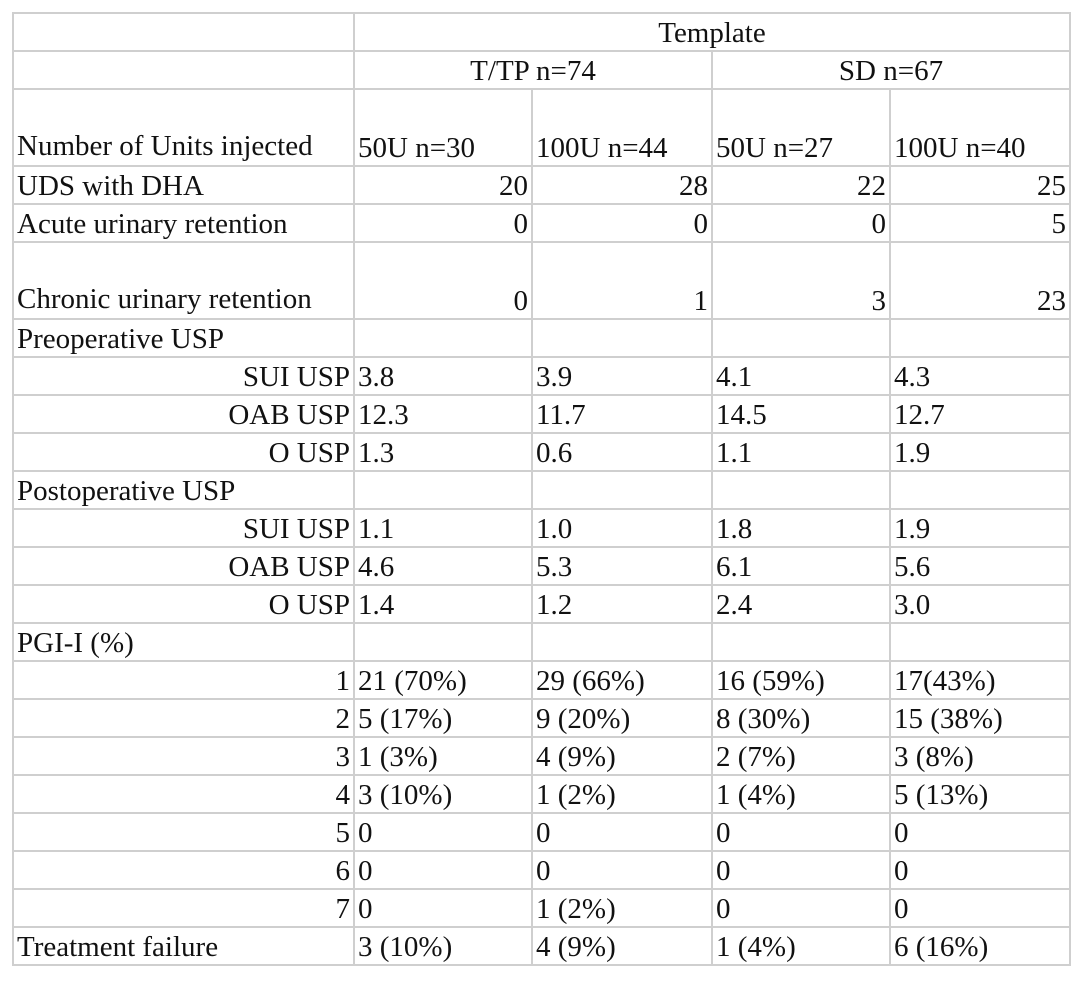 The width and height of the screenshot is (1080, 1003). I want to click on data-cell: 4.6, so click(443, 566).